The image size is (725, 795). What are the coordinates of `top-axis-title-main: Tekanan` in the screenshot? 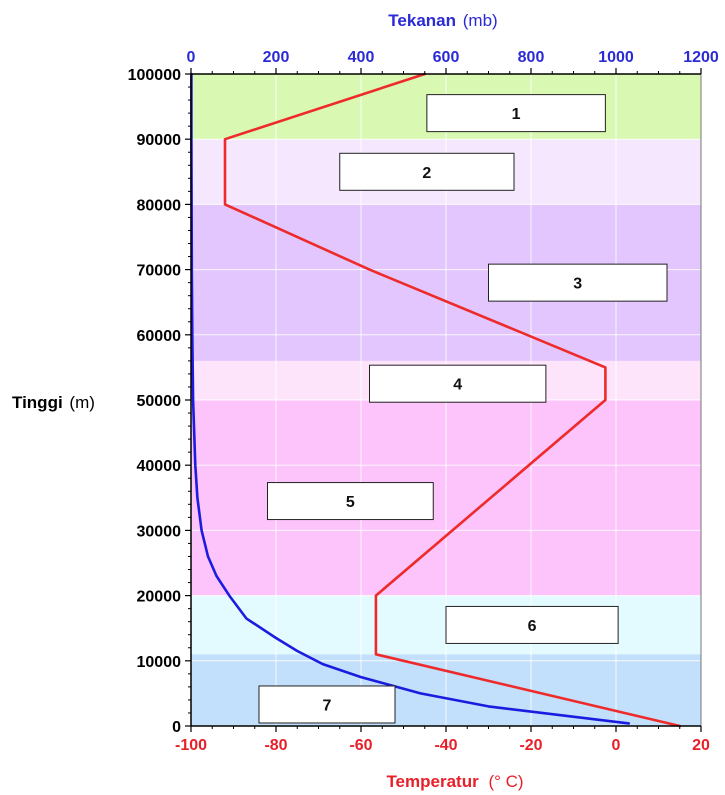 It's located at (422, 20).